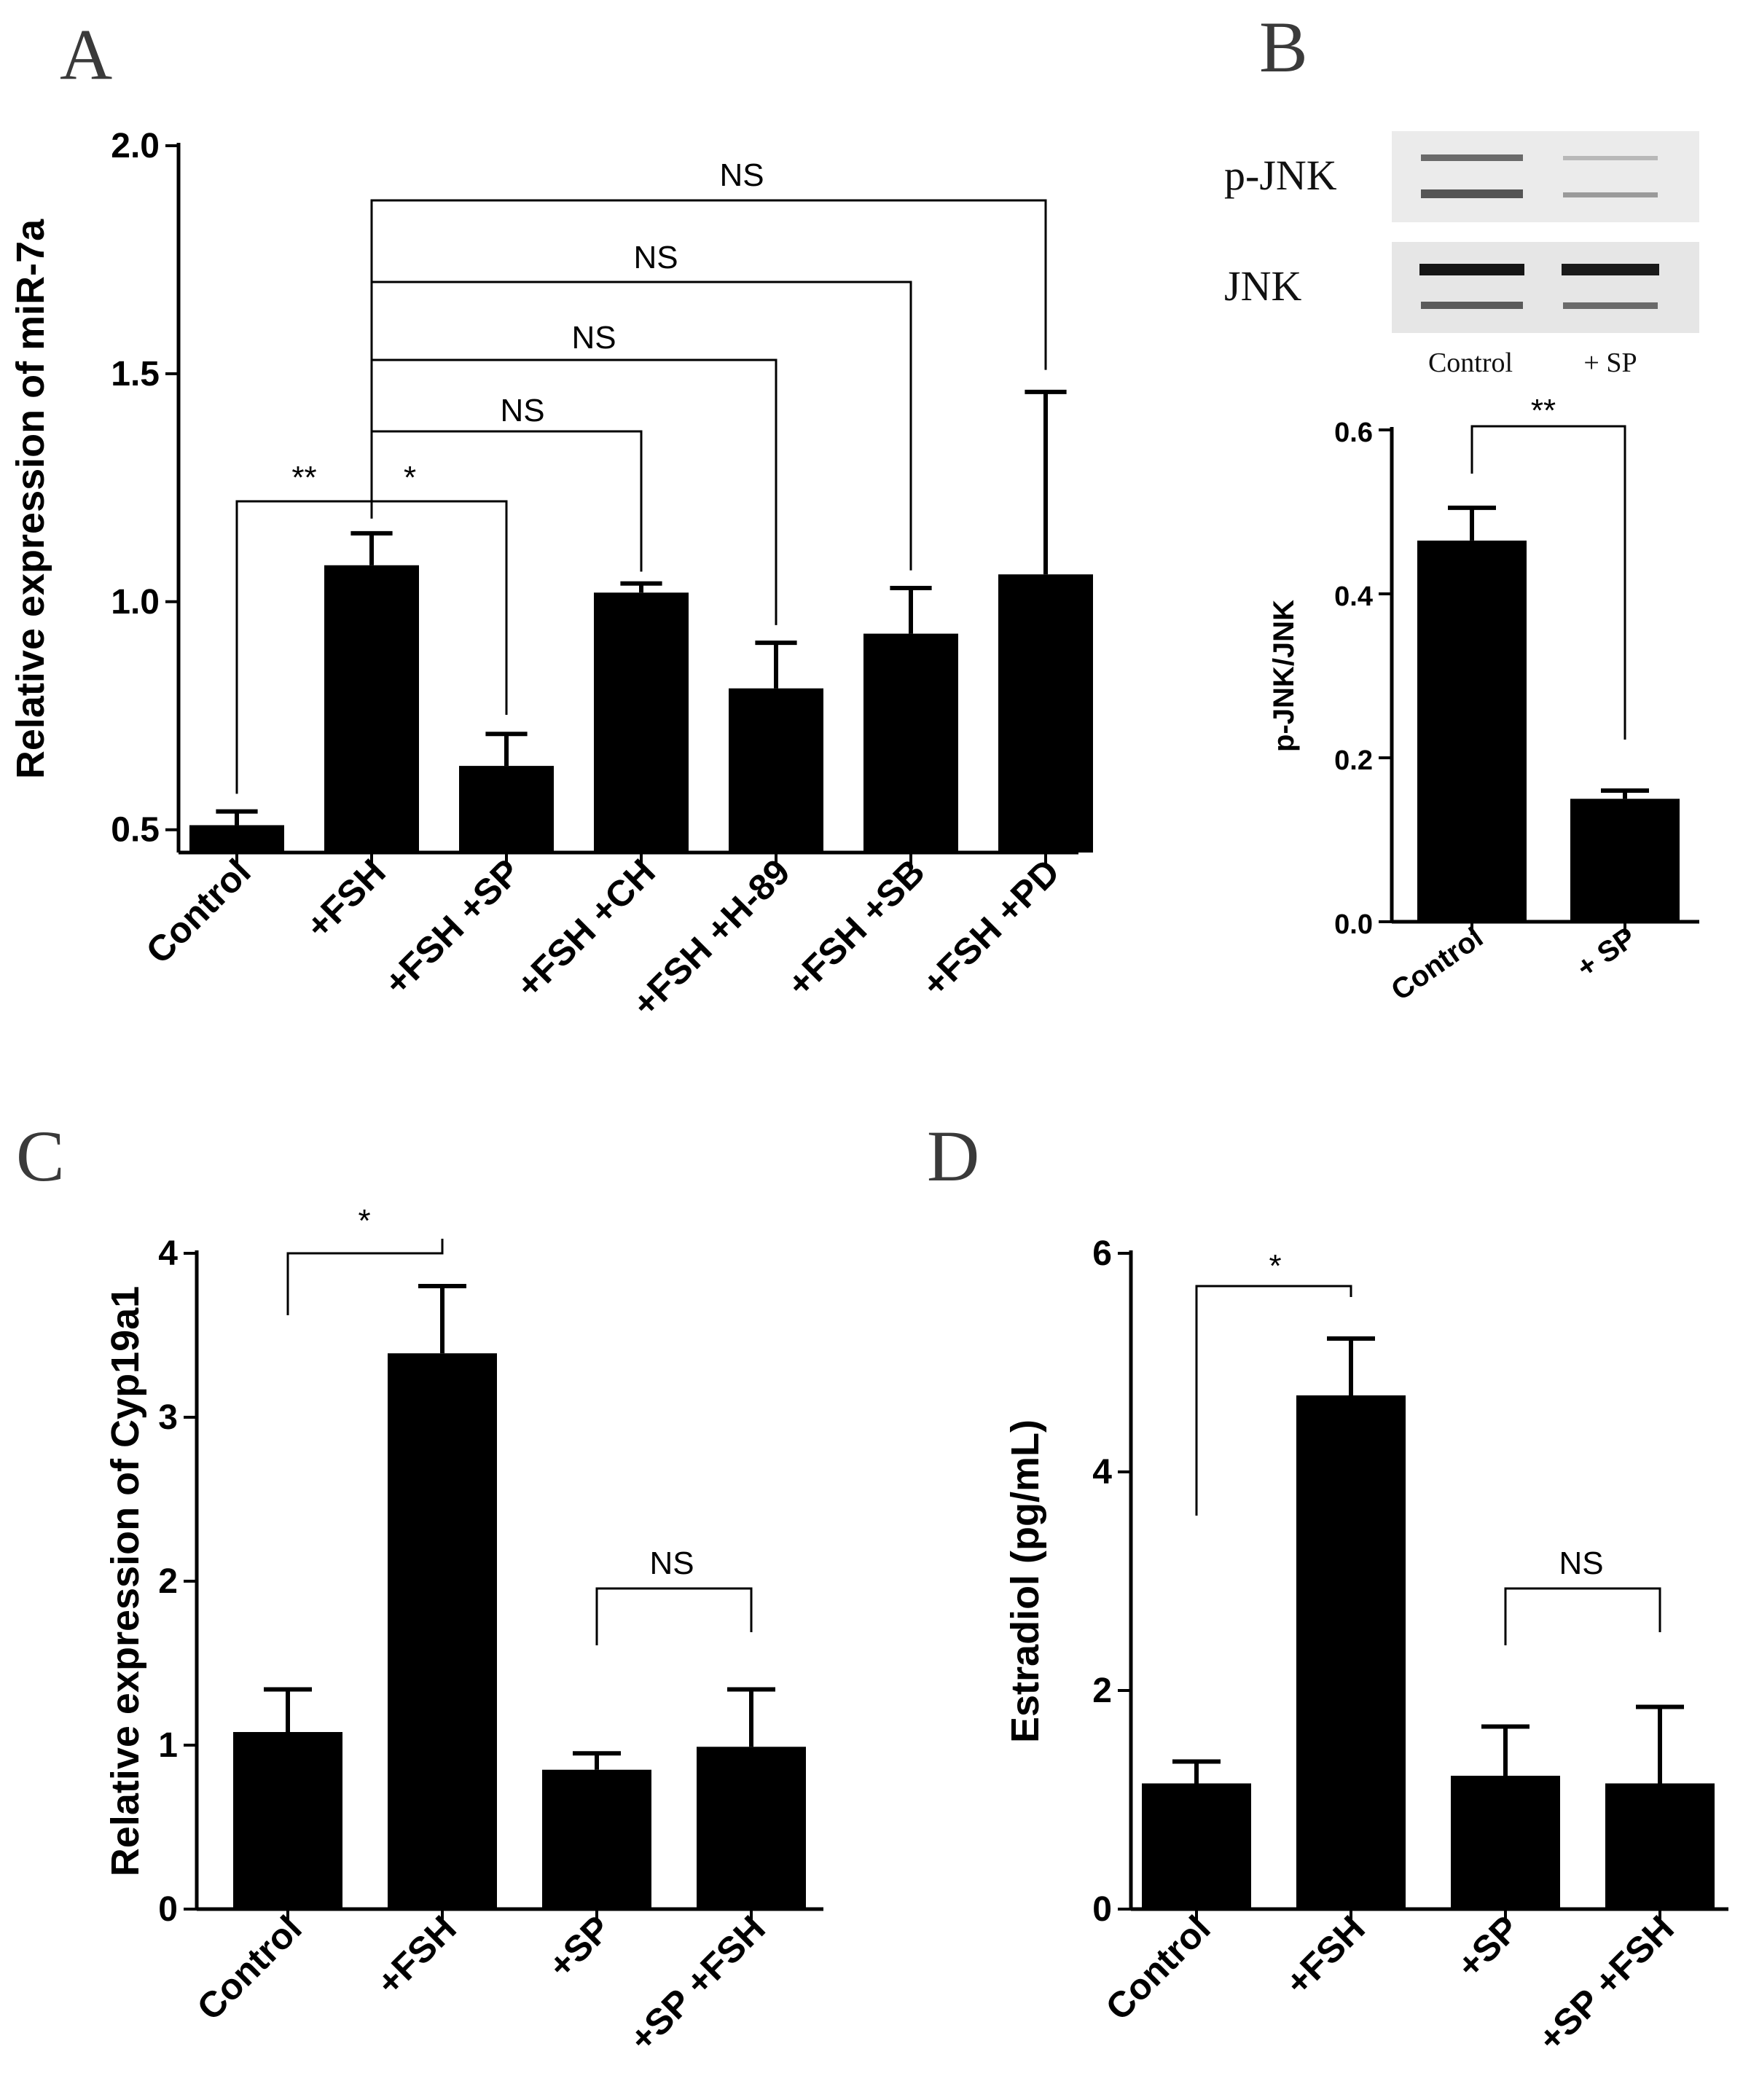  I want to click on bar-fsh-sb, so click(910, 743).